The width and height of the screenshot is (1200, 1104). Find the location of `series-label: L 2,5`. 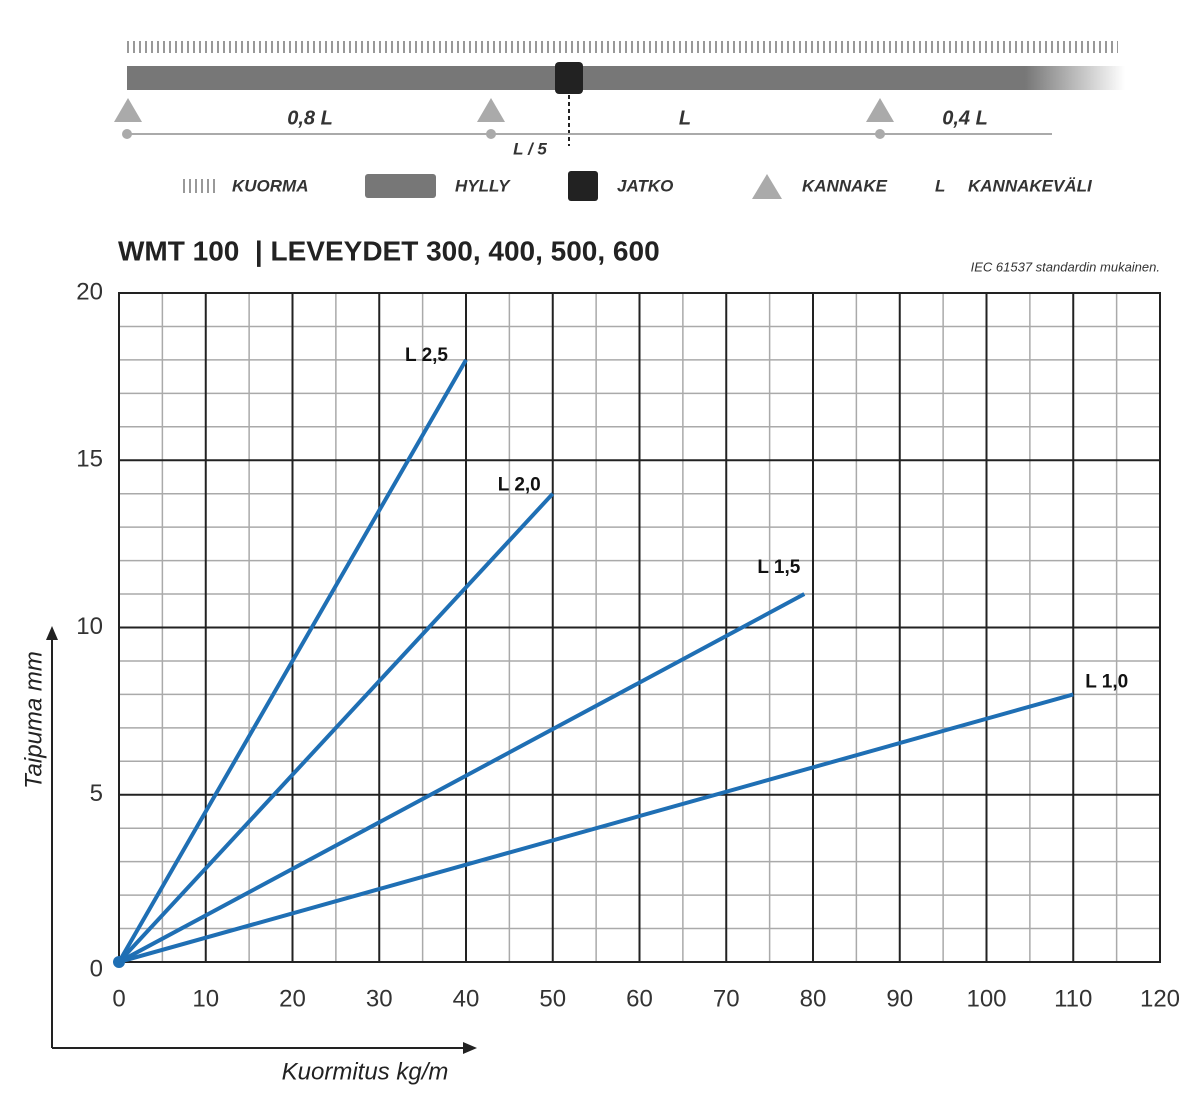

series-label: L 2,5 is located at coordinates (426, 355).